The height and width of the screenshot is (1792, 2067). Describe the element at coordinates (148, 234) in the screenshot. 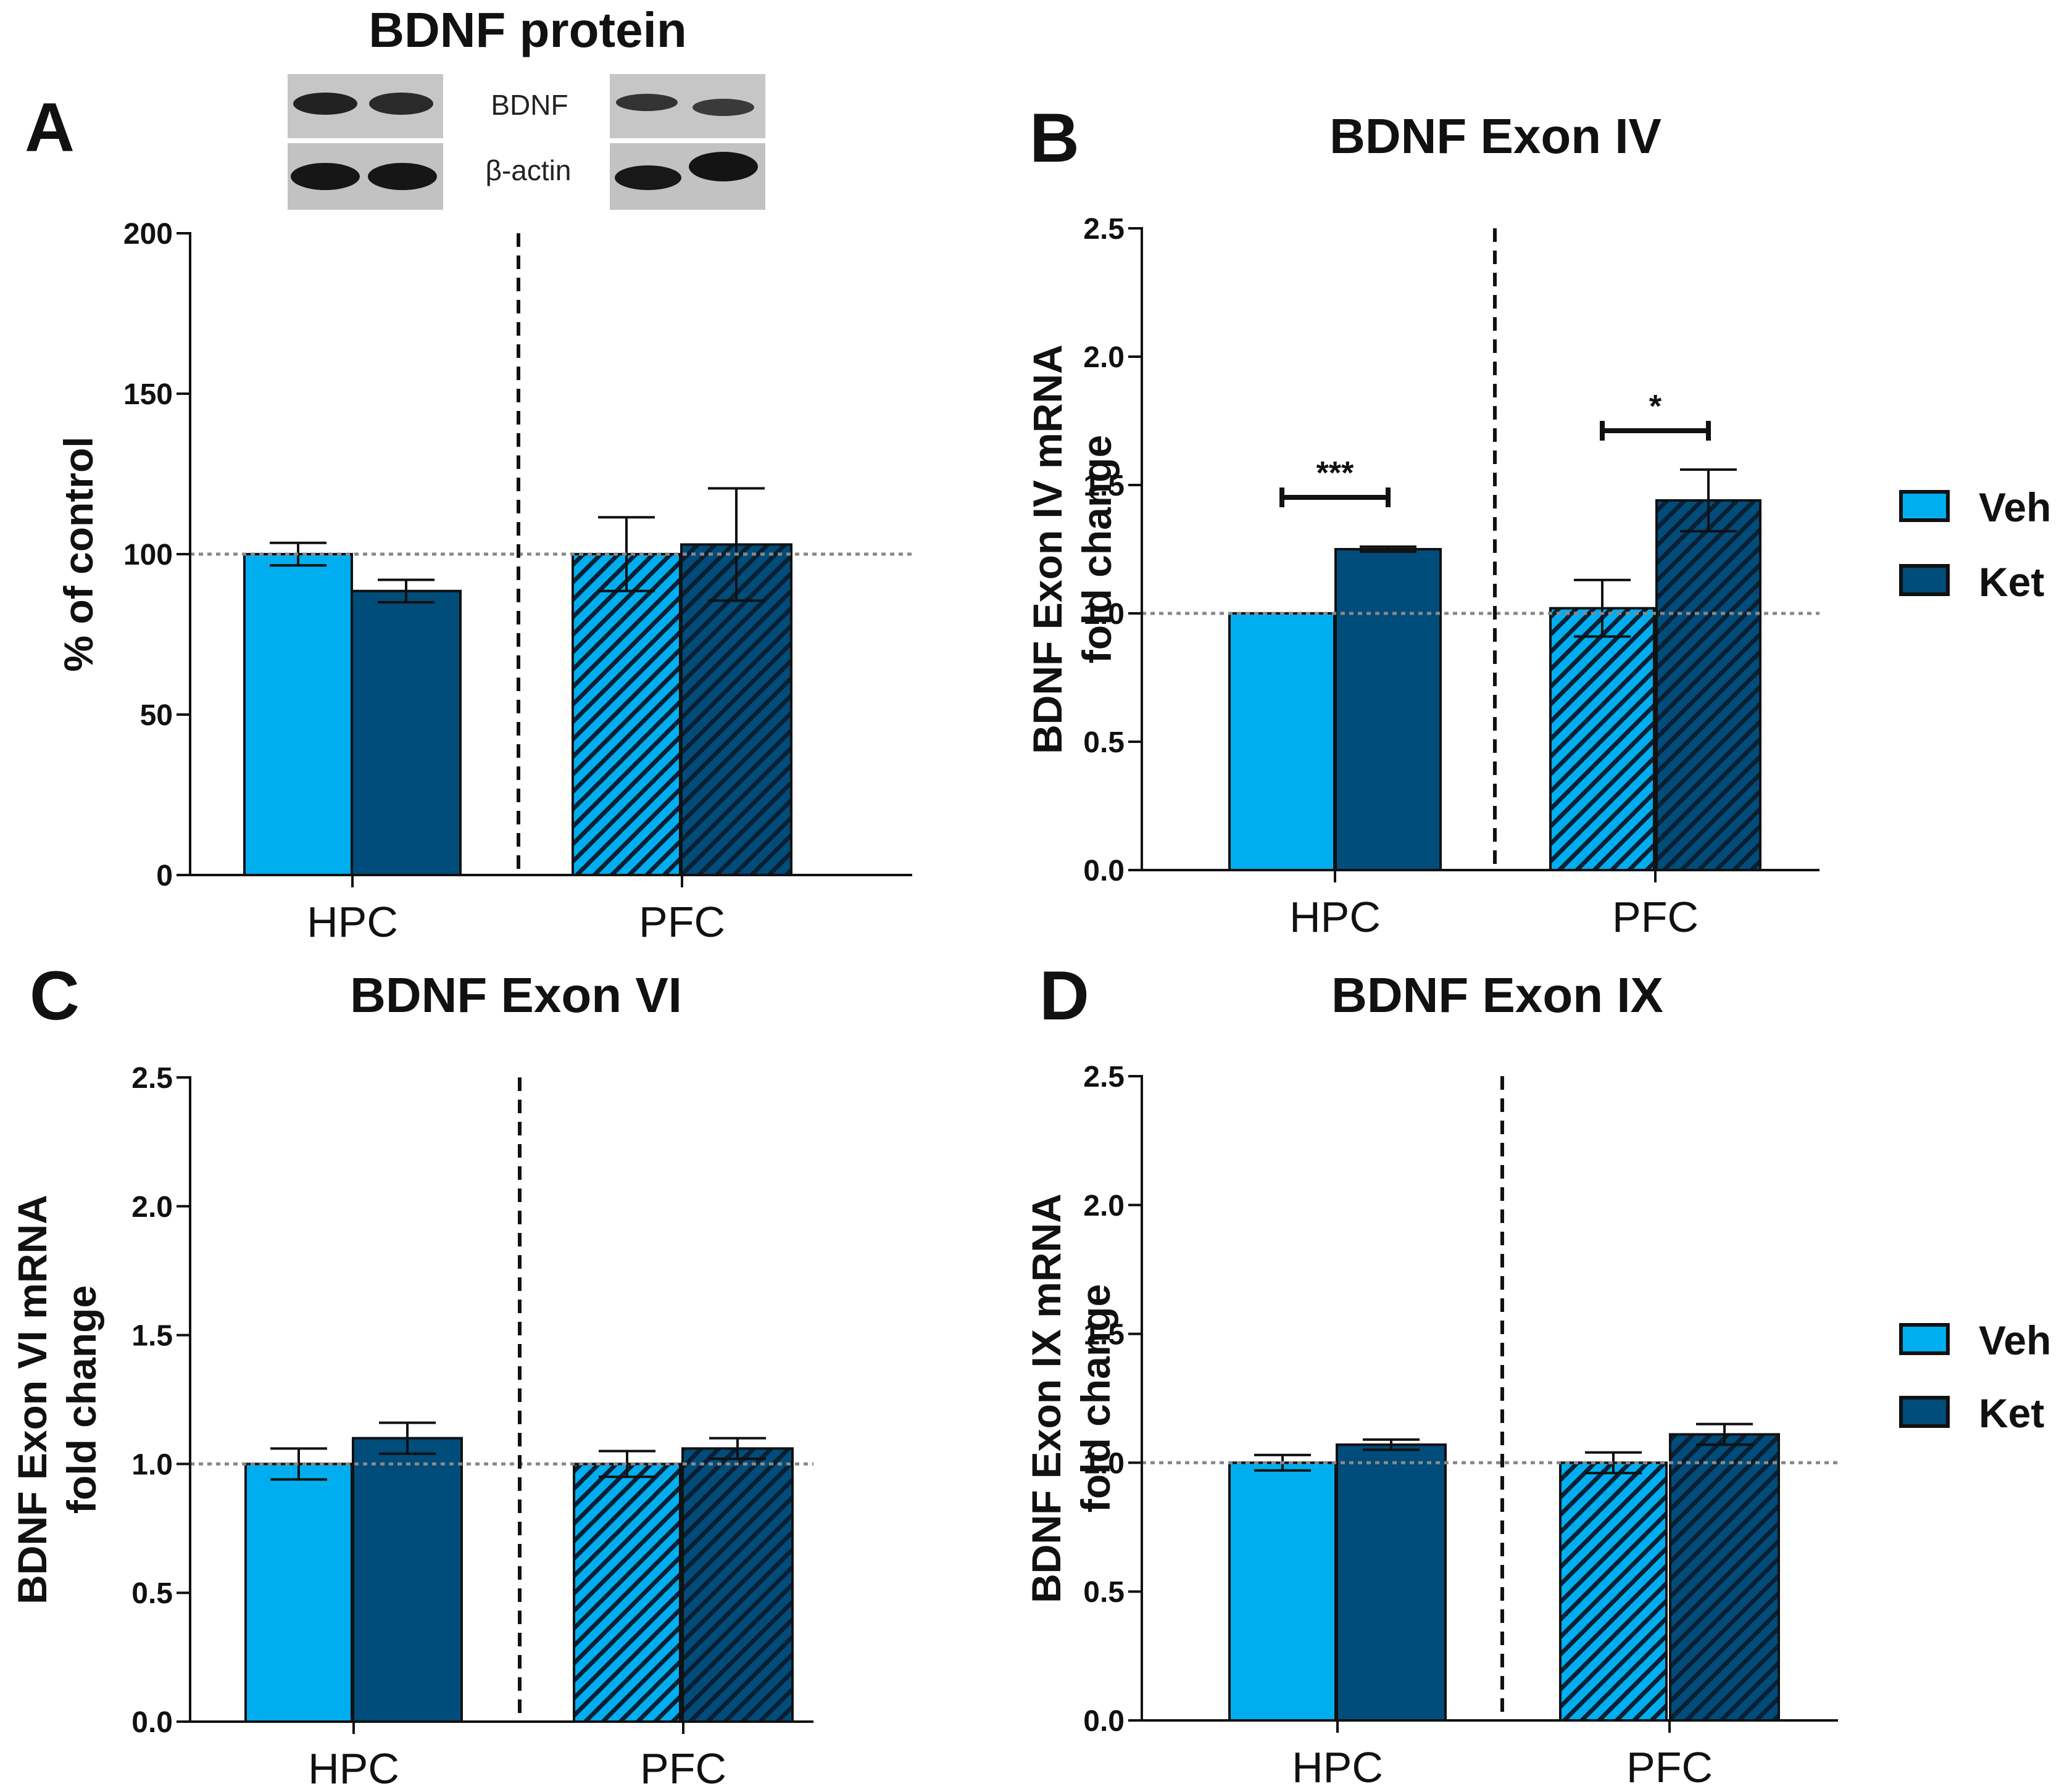

I see `y-tick-label: 200` at that location.